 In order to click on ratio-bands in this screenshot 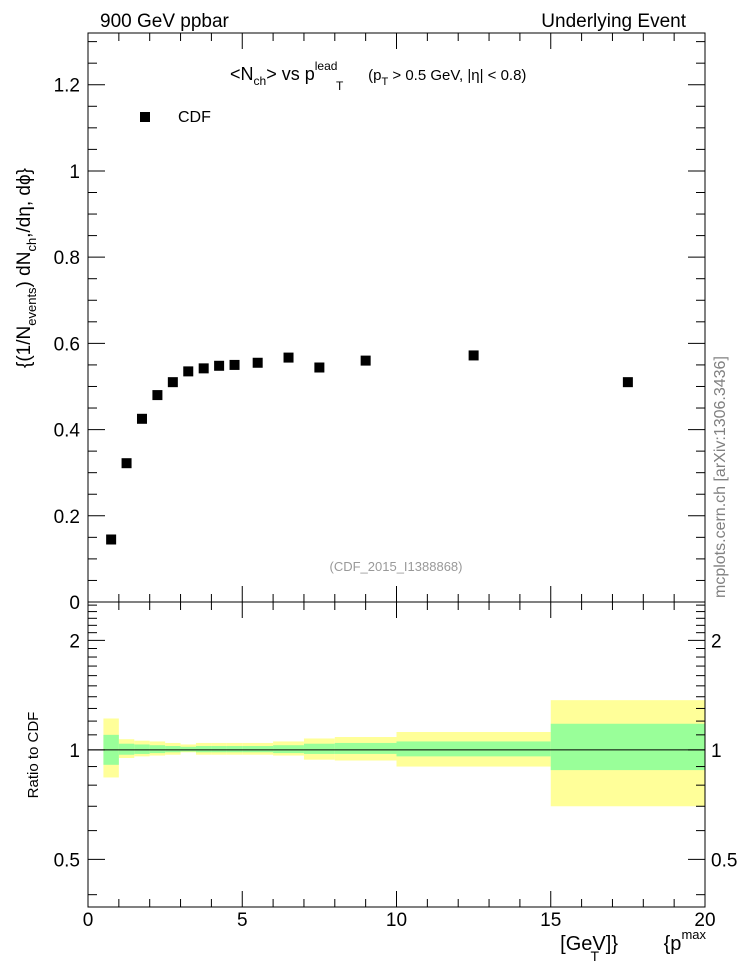, I will do `click(404, 753)`.